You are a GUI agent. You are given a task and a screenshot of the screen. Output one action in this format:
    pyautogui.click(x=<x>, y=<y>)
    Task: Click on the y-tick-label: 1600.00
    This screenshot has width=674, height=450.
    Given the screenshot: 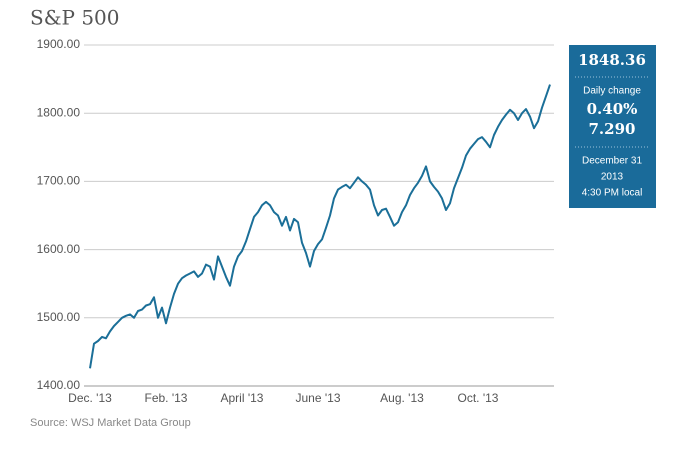 What is the action you would take?
    pyautogui.click(x=59, y=249)
    